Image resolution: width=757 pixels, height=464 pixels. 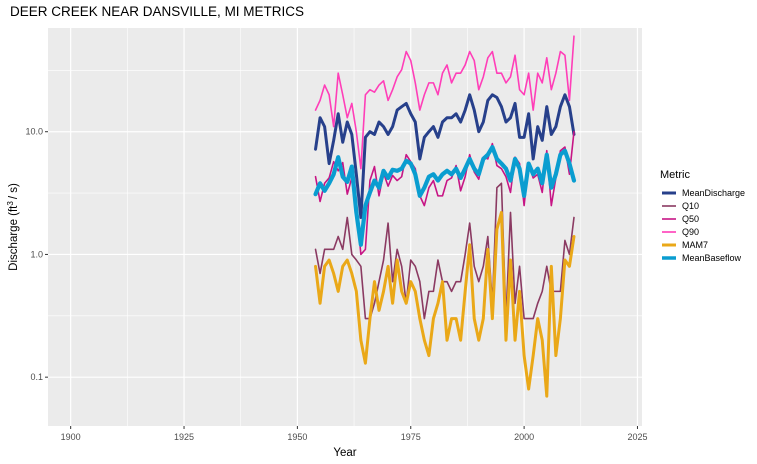 I want to click on legend-label-meanbaseflow: MeanBaseflow, so click(x=712, y=258).